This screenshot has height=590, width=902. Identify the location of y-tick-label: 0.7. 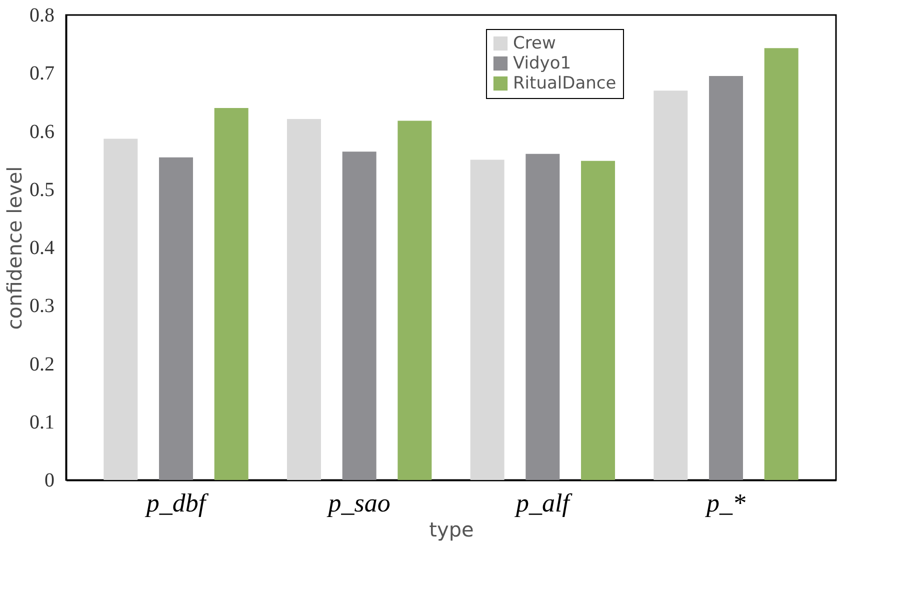
(42, 73).